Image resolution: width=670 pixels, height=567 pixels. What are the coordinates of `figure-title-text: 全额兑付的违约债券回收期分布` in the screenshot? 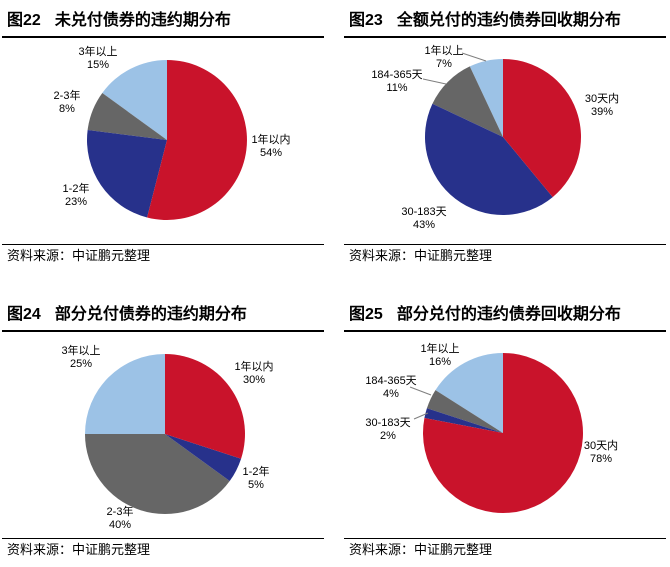 It's located at (508, 20).